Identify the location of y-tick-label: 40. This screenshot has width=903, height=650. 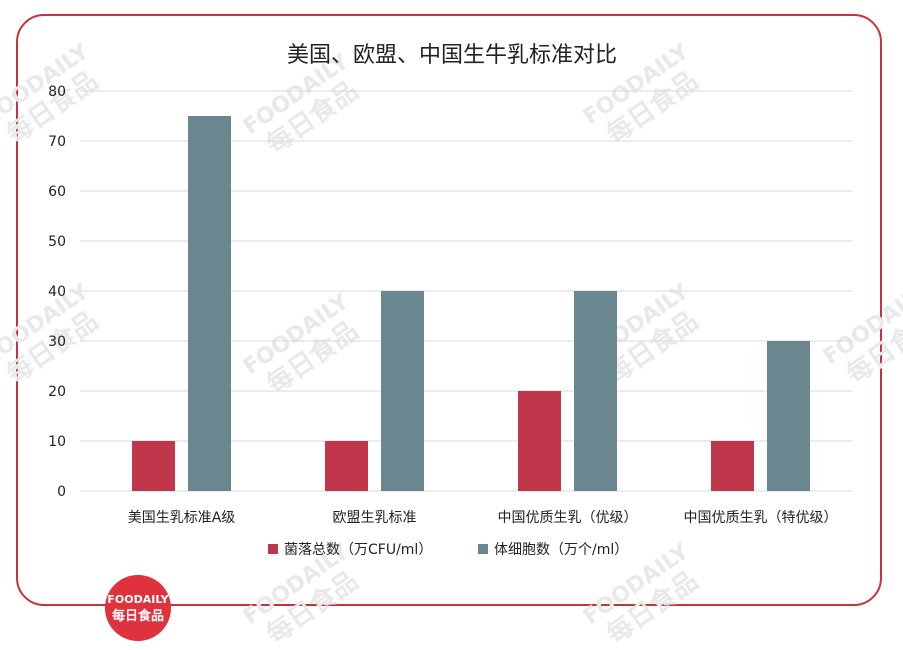
(57, 292).